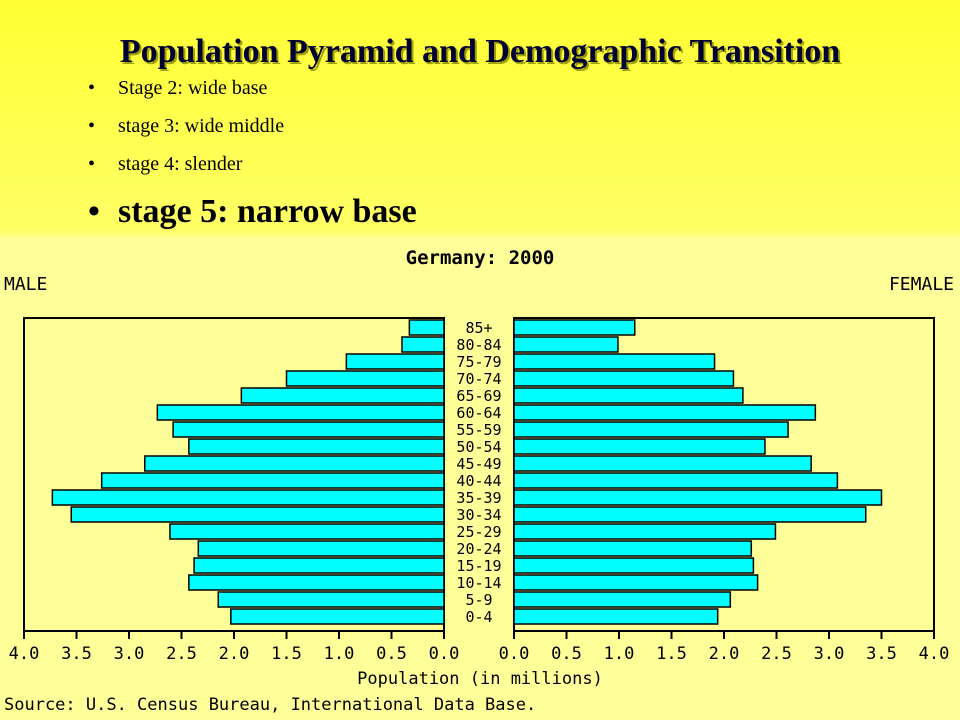 Image resolution: width=960 pixels, height=720 pixels. What do you see at coordinates (478, 583) in the screenshot?
I see `age-group-label: 10-14` at bounding box center [478, 583].